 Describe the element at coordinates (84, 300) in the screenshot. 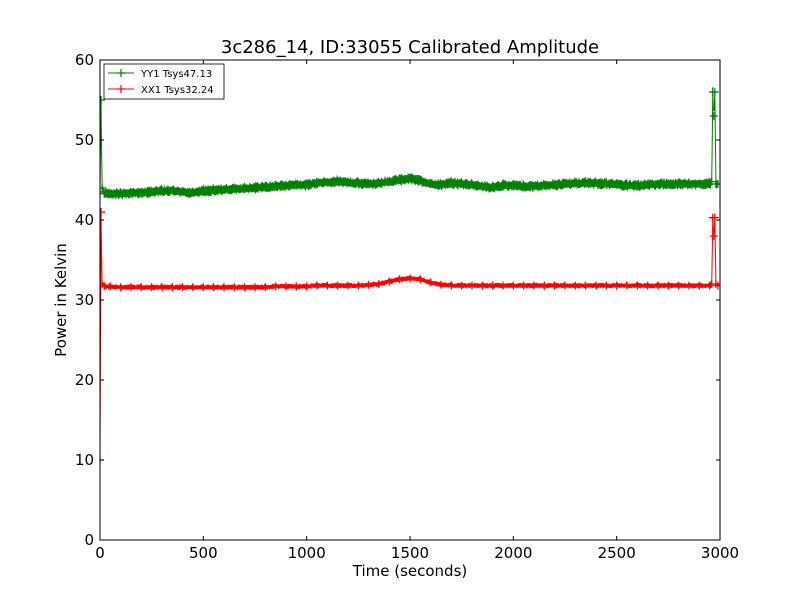

I see `y-tick-label: 30` at that location.